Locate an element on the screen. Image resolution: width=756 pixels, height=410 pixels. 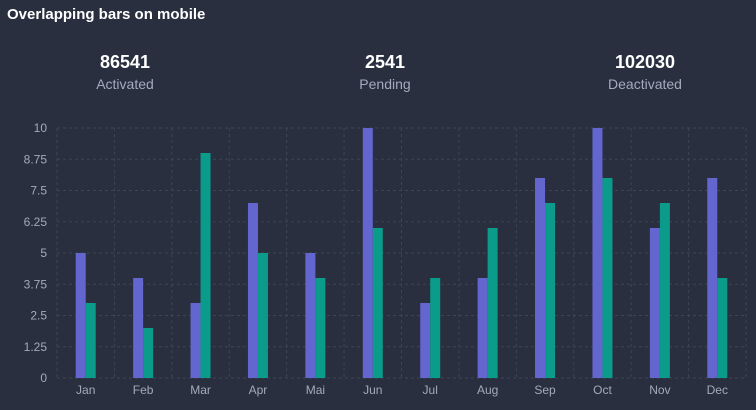
x-tick-label: Mai is located at coordinates (315, 390).